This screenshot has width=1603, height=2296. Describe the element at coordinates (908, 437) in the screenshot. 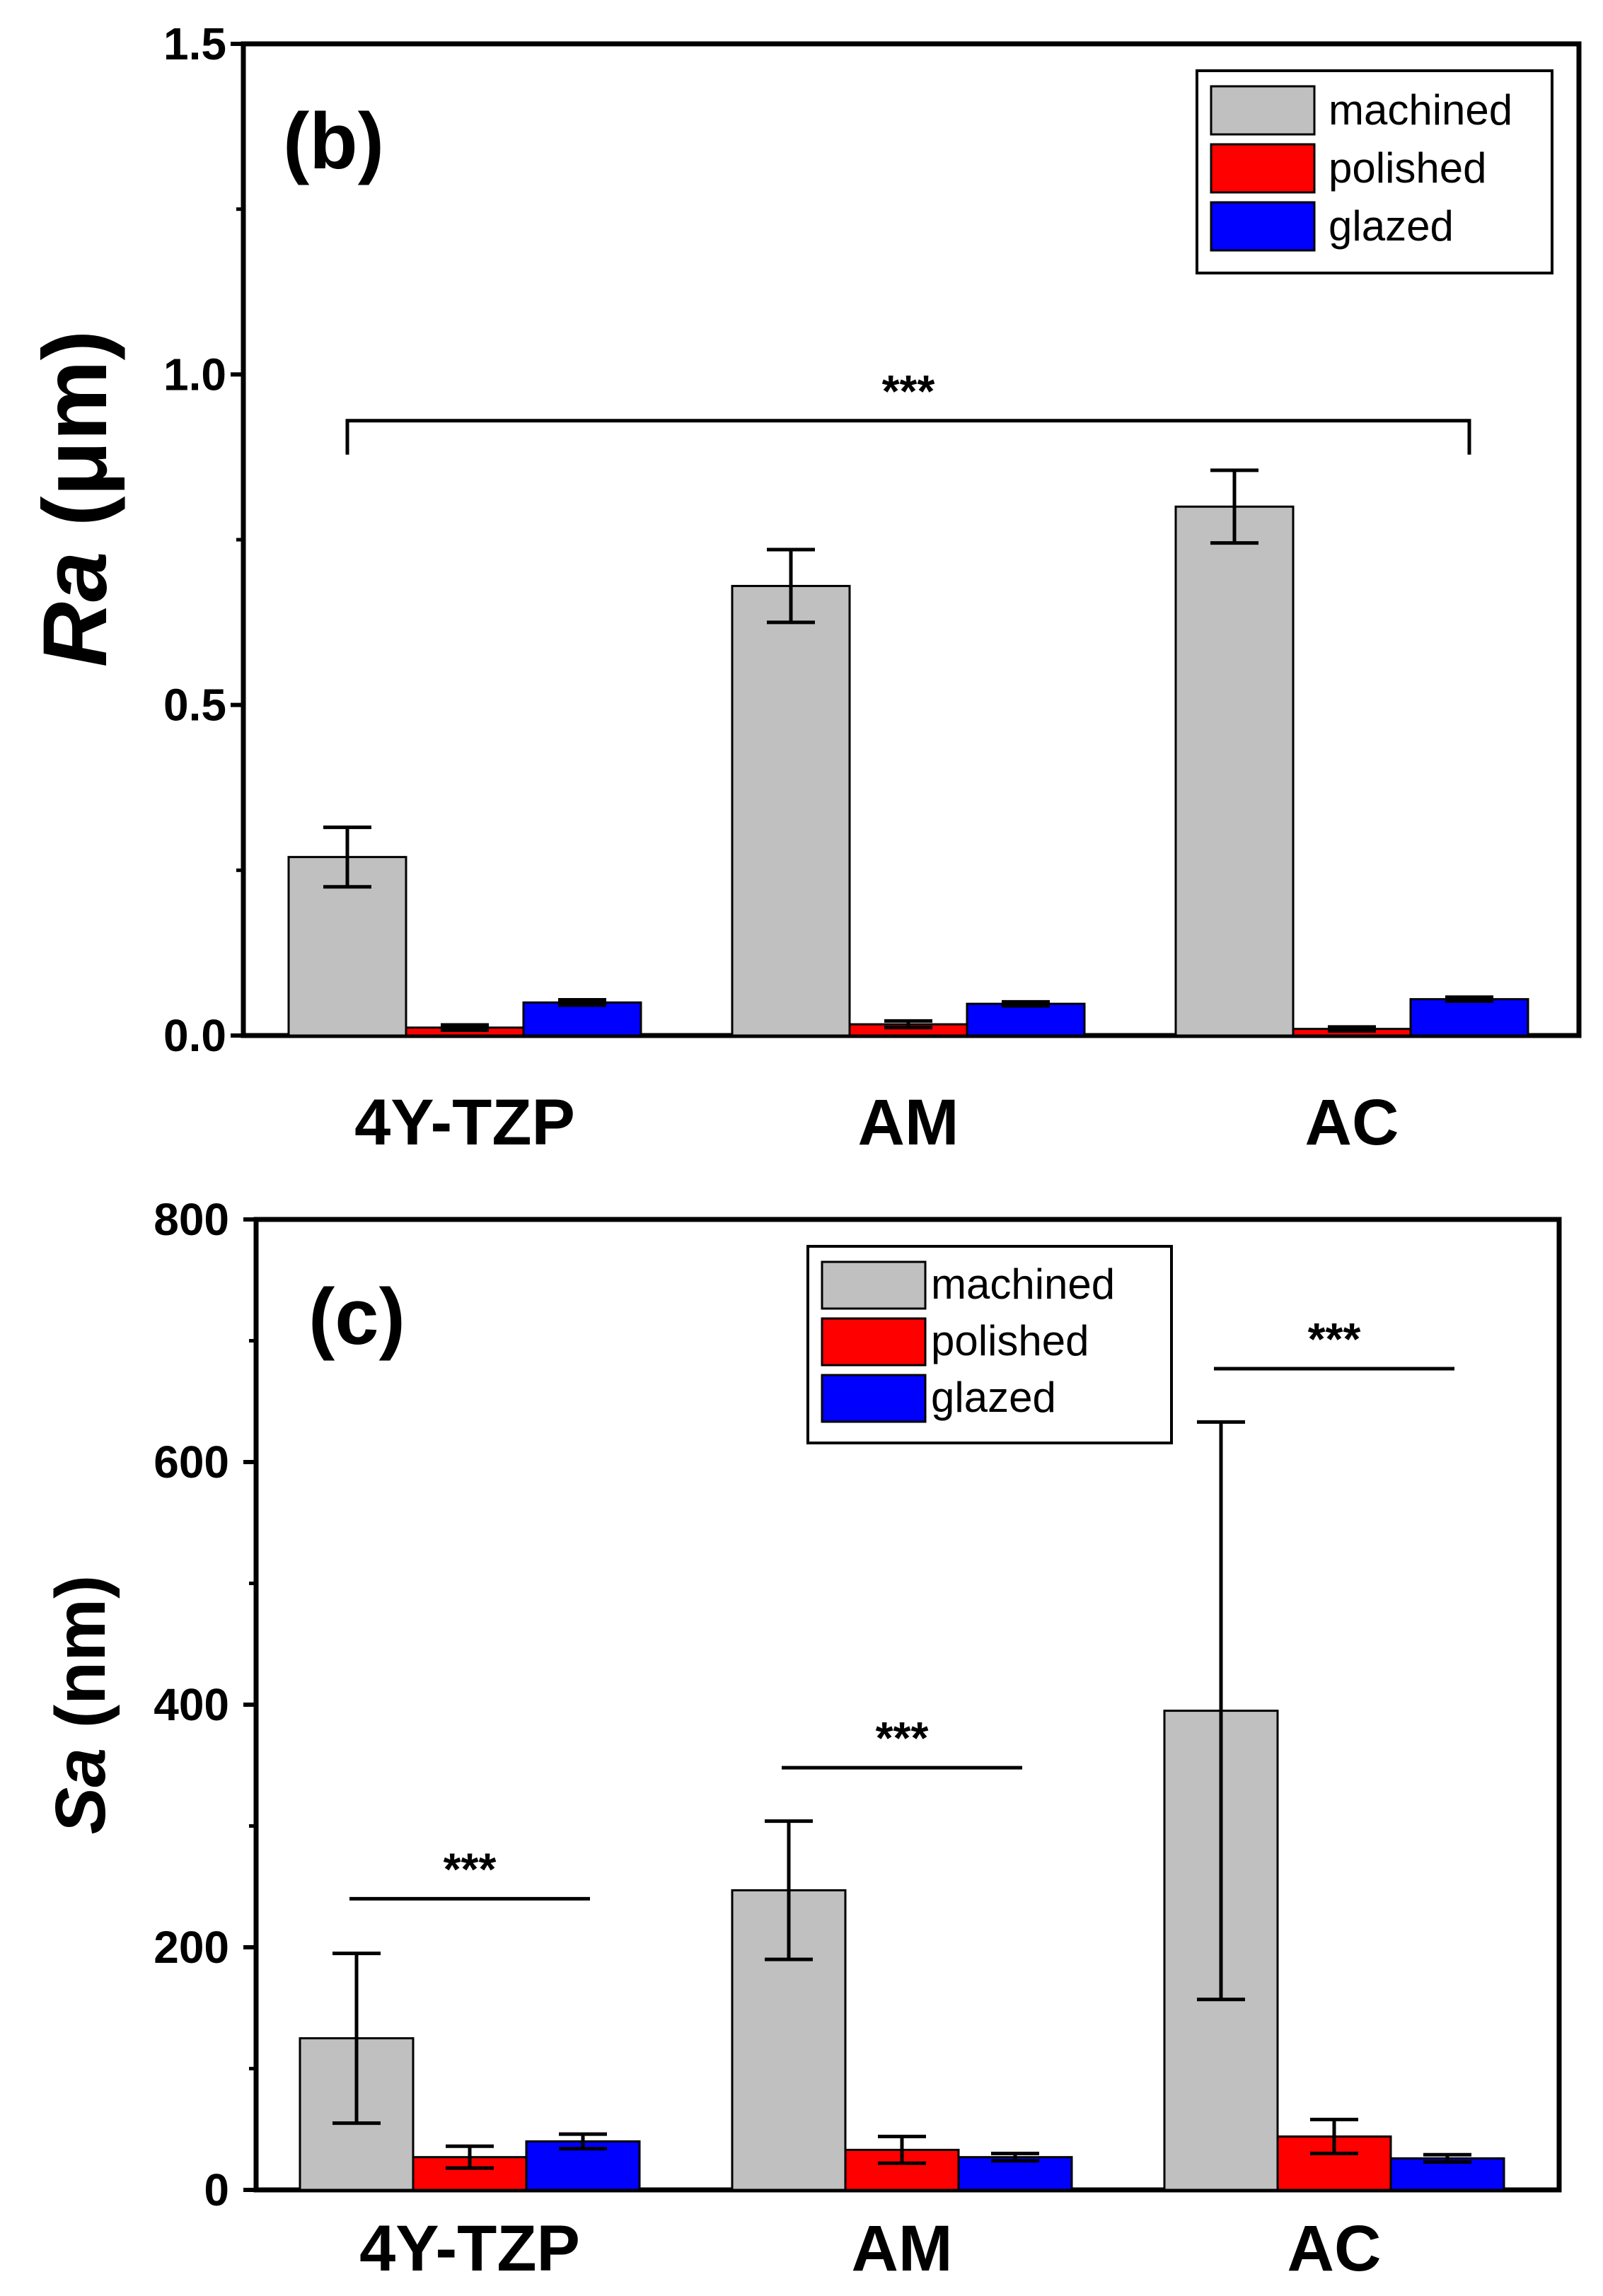

I see `significance-bracket` at that location.